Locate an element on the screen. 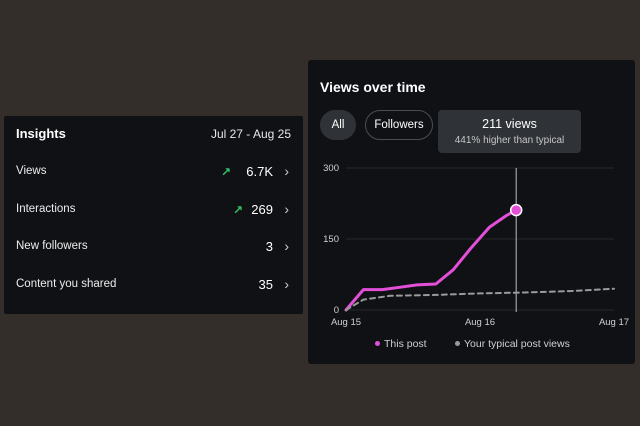  row-label: Views is located at coordinates (31, 171).